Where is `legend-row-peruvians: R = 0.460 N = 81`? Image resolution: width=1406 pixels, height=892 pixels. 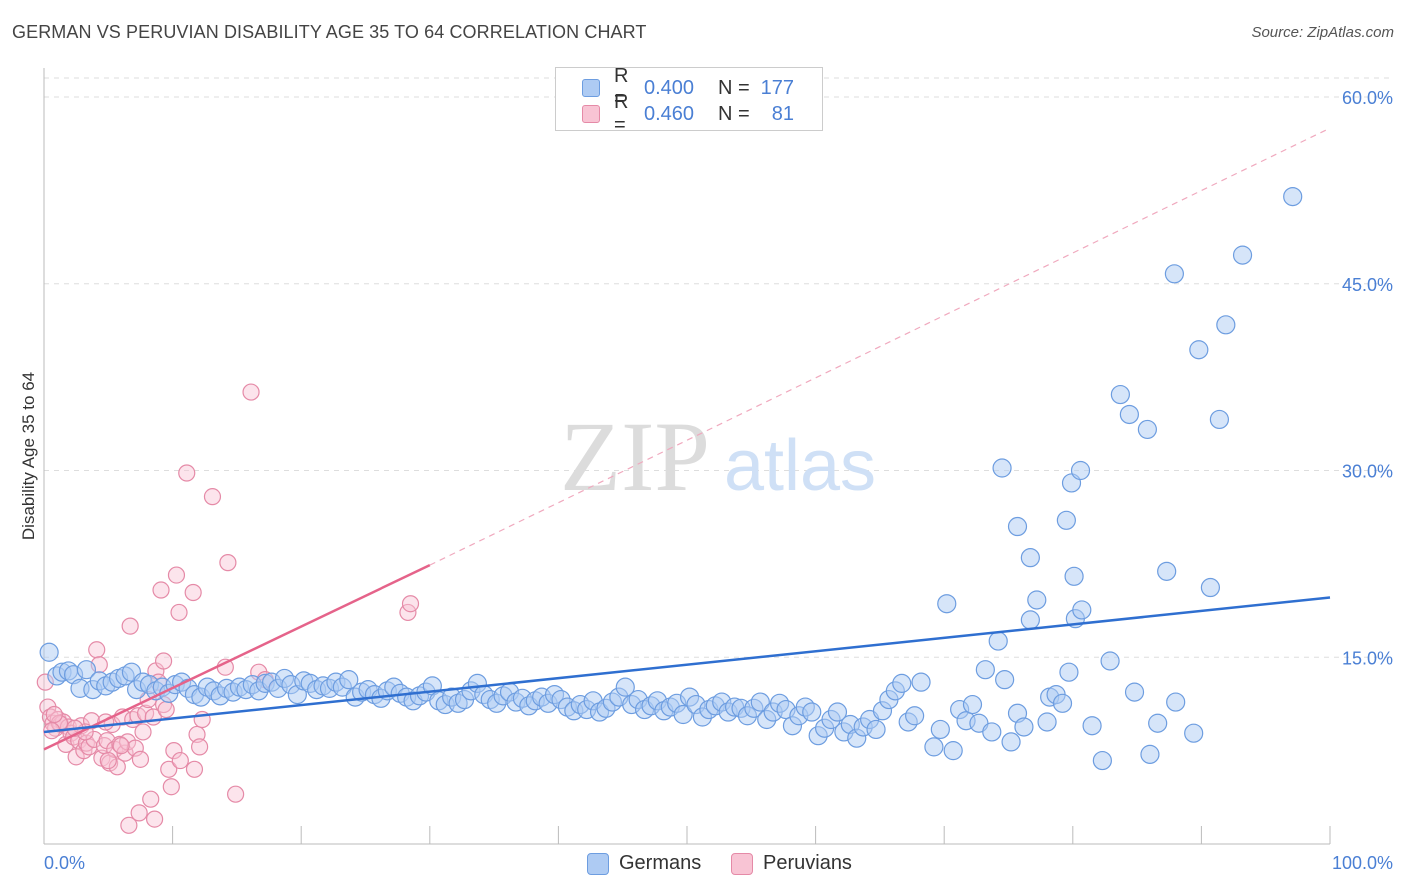 legend-row-peruvians: R = 0.460 N = 81 is located at coordinates (688, 113).